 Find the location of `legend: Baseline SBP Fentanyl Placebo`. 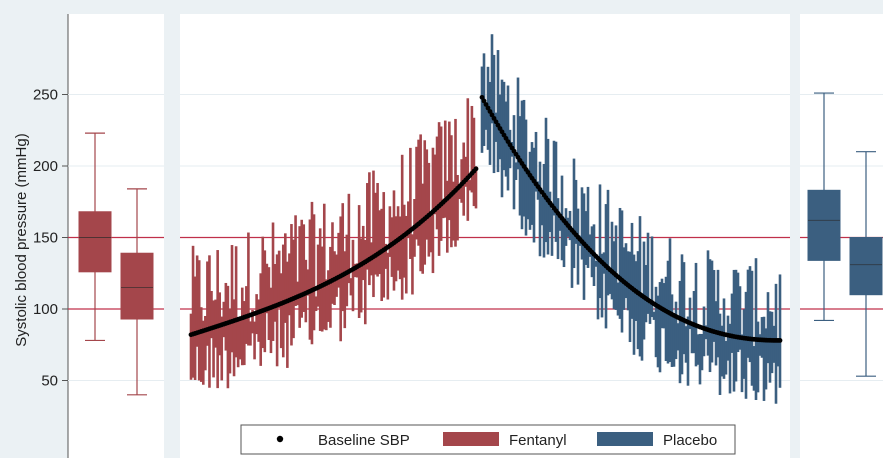

legend: Baseline SBP Fentanyl Placebo is located at coordinates (488, 439).